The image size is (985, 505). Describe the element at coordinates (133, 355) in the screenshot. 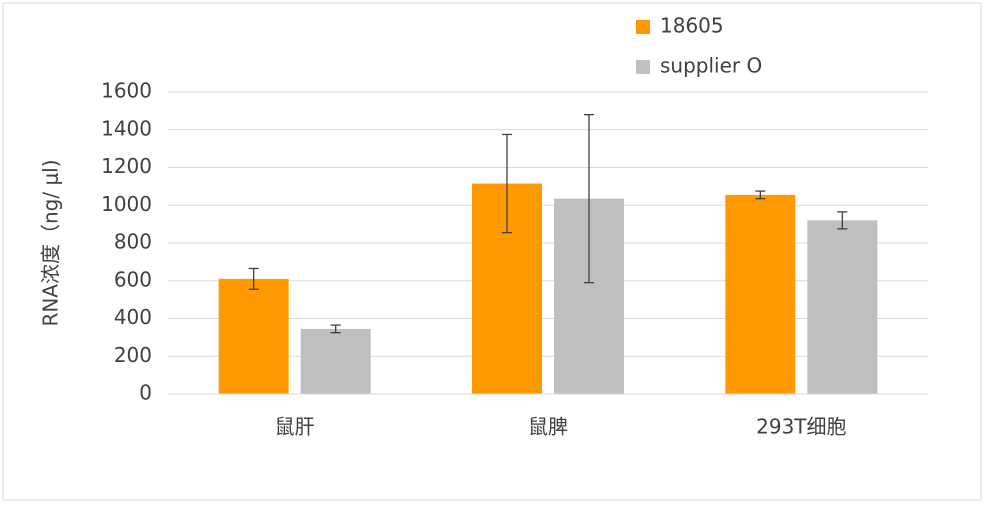

I see `y-tick-label: 200` at that location.